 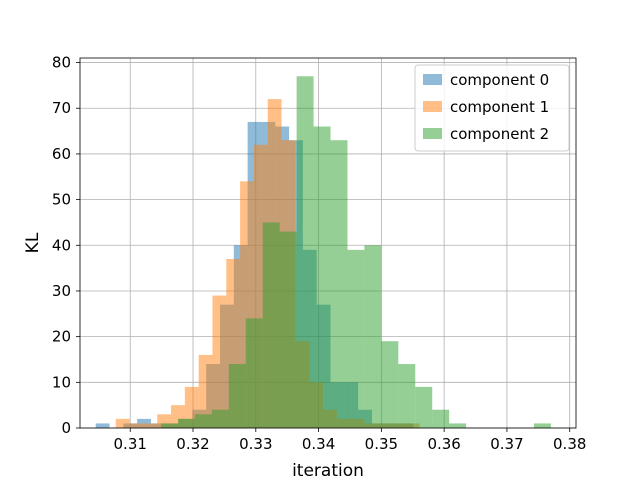 I want to click on y-tick-label: 40, so click(x=61, y=245).